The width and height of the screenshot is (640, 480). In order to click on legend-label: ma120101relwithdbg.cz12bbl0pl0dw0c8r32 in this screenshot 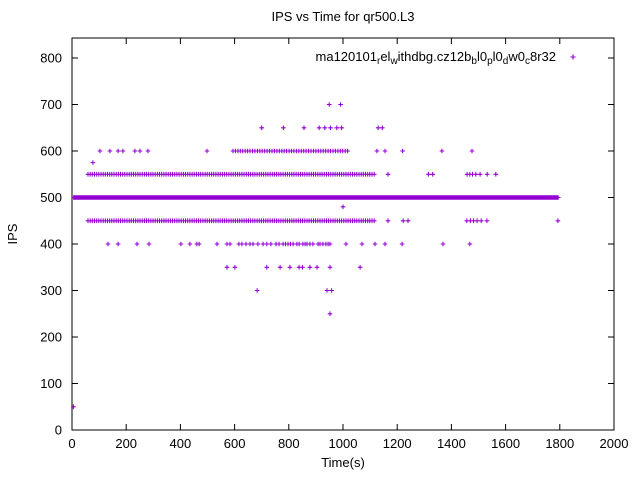, I will do `click(436, 58)`.